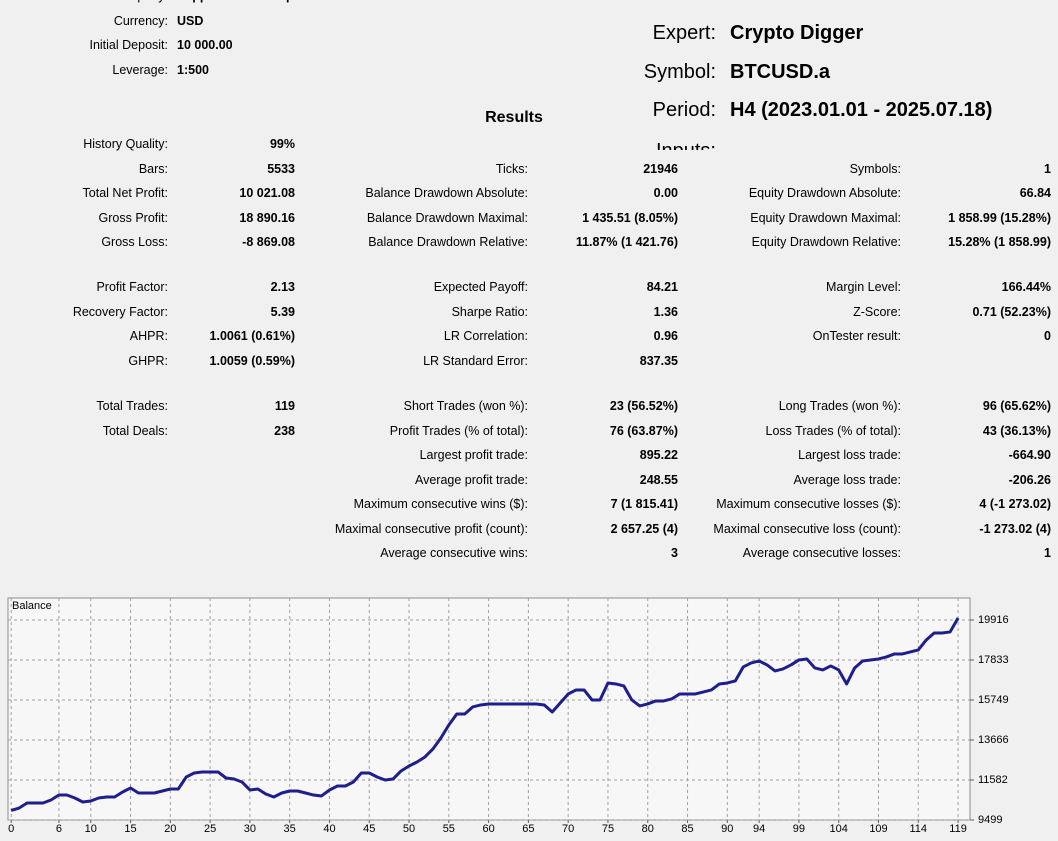  Describe the element at coordinates (489, 311) in the screenshot. I see `result-label: Sharpe Ratio:` at that location.